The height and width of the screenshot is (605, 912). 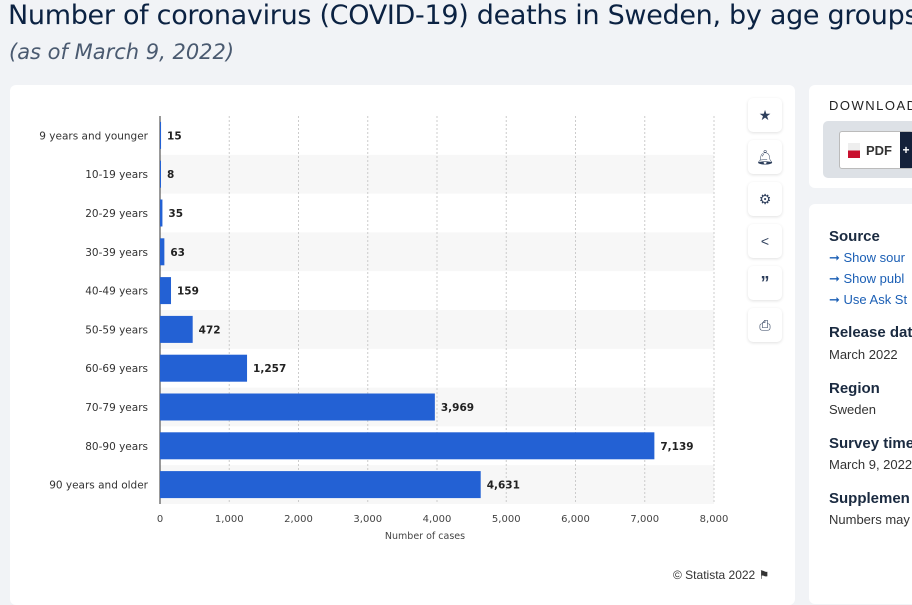 I want to click on y-tick-label: 50-59 years, so click(x=116, y=330).